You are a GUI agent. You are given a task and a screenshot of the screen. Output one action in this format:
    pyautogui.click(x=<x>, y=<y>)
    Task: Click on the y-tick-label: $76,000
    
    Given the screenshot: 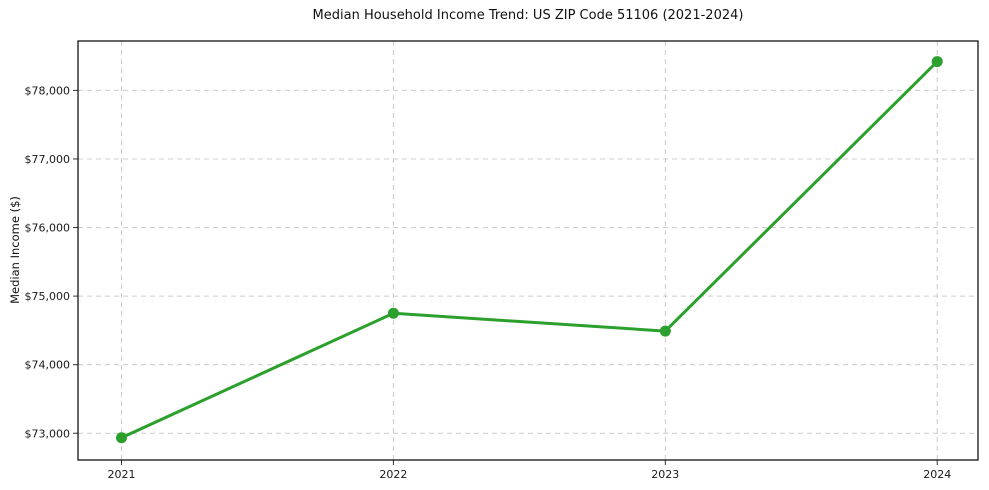 What is the action you would take?
    pyautogui.click(x=48, y=228)
    